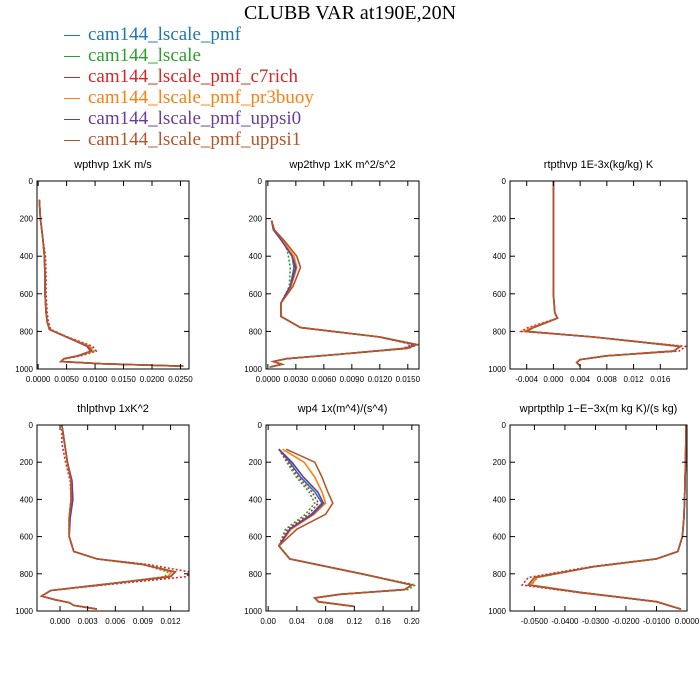  I want to click on x-tick-label: 0.016, so click(660, 379).